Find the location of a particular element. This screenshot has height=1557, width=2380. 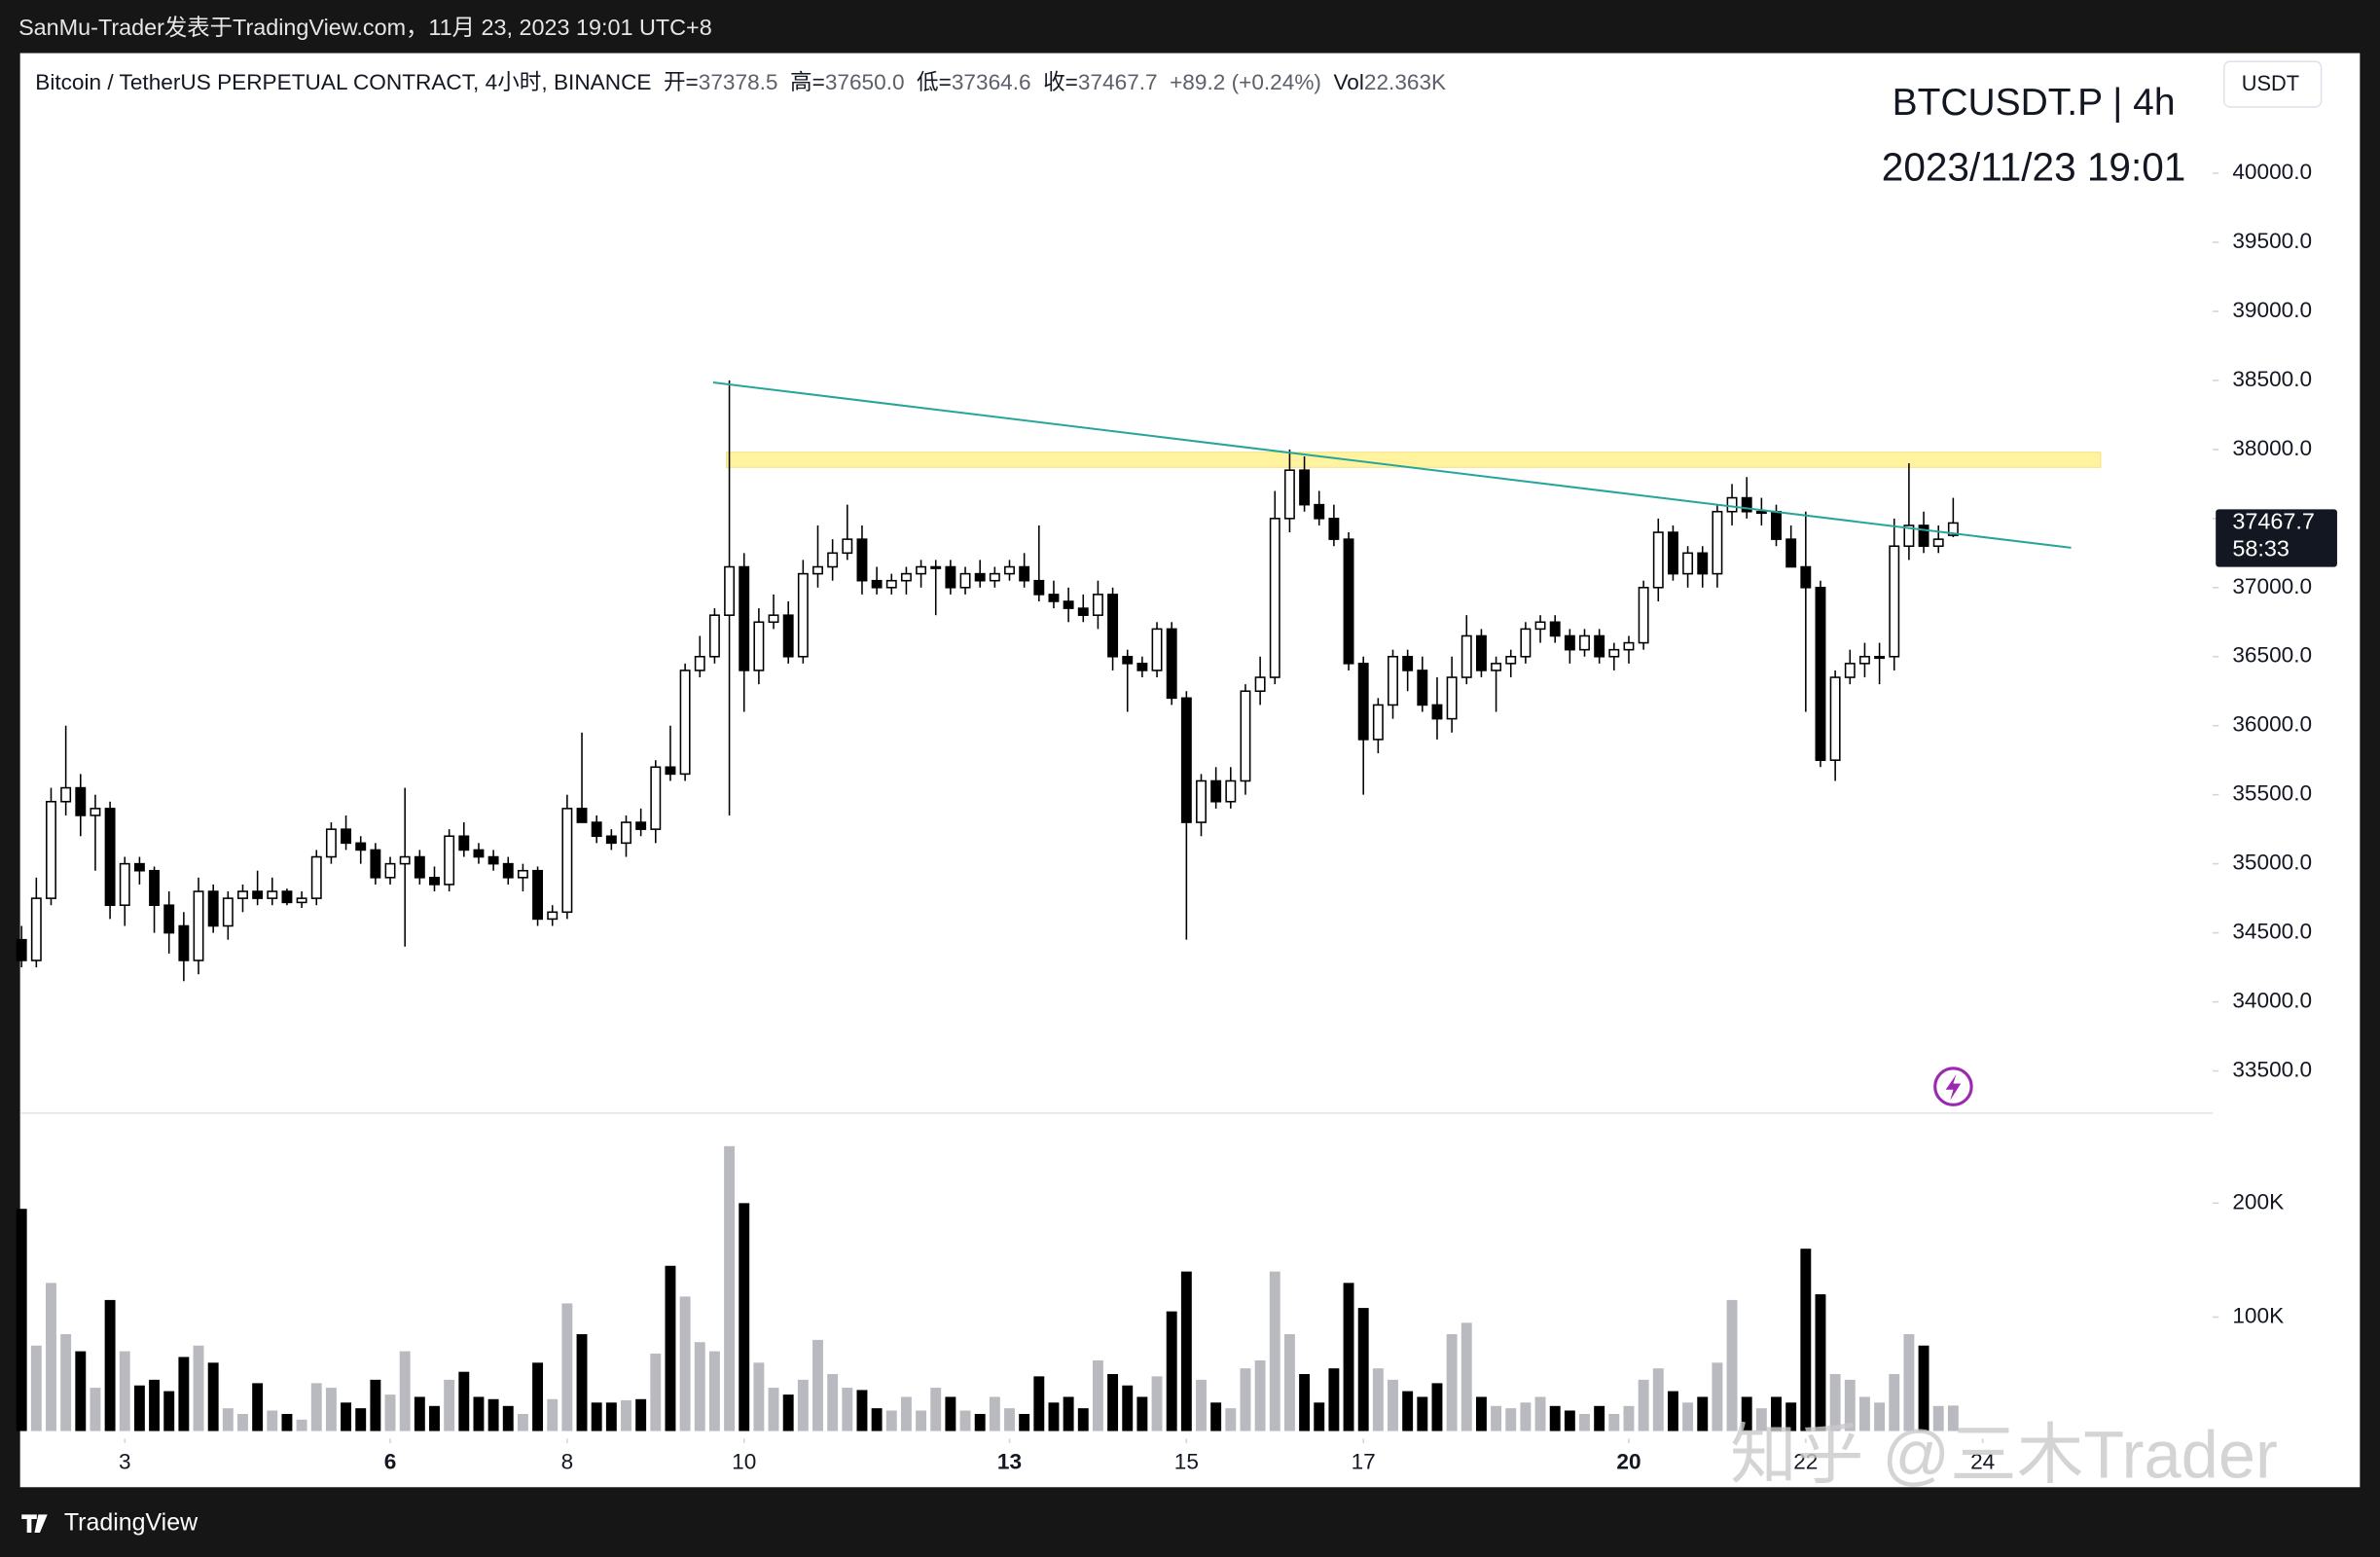

currency-label: USDT is located at coordinates (2270, 83).